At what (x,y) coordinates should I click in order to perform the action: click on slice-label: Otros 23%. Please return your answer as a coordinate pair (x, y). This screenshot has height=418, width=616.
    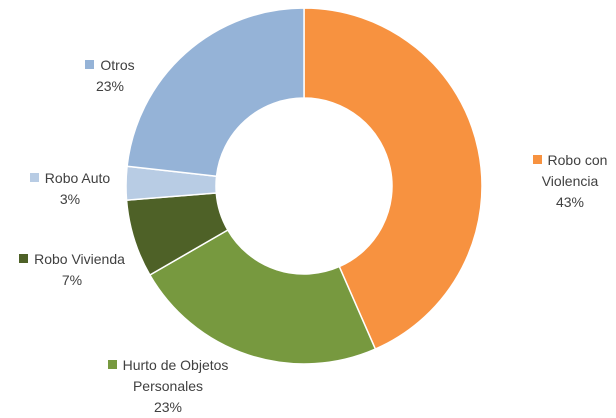
    Looking at the image, I should click on (110, 76).